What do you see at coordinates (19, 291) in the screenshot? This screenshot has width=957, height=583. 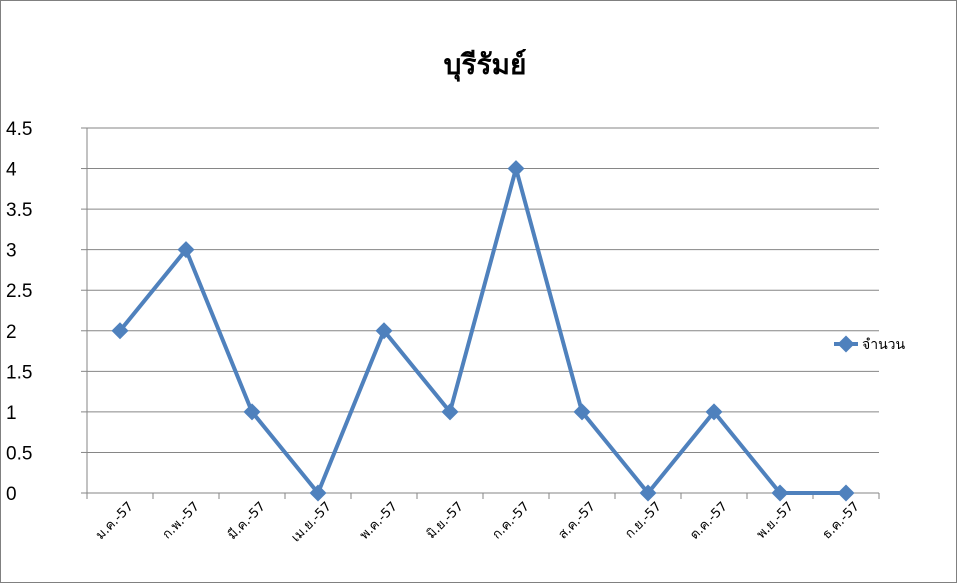 I see `y-tick-label: 2.5` at bounding box center [19, 291].